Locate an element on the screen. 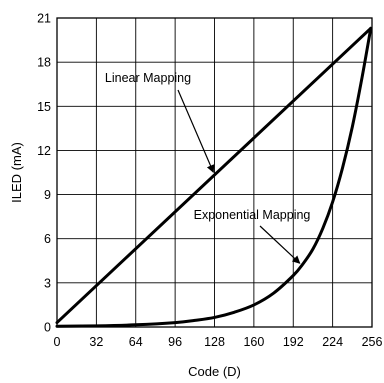 The width and height of the screenshot is (384, 383). x-tick-label: 32 is located at coordinates (96, 342).